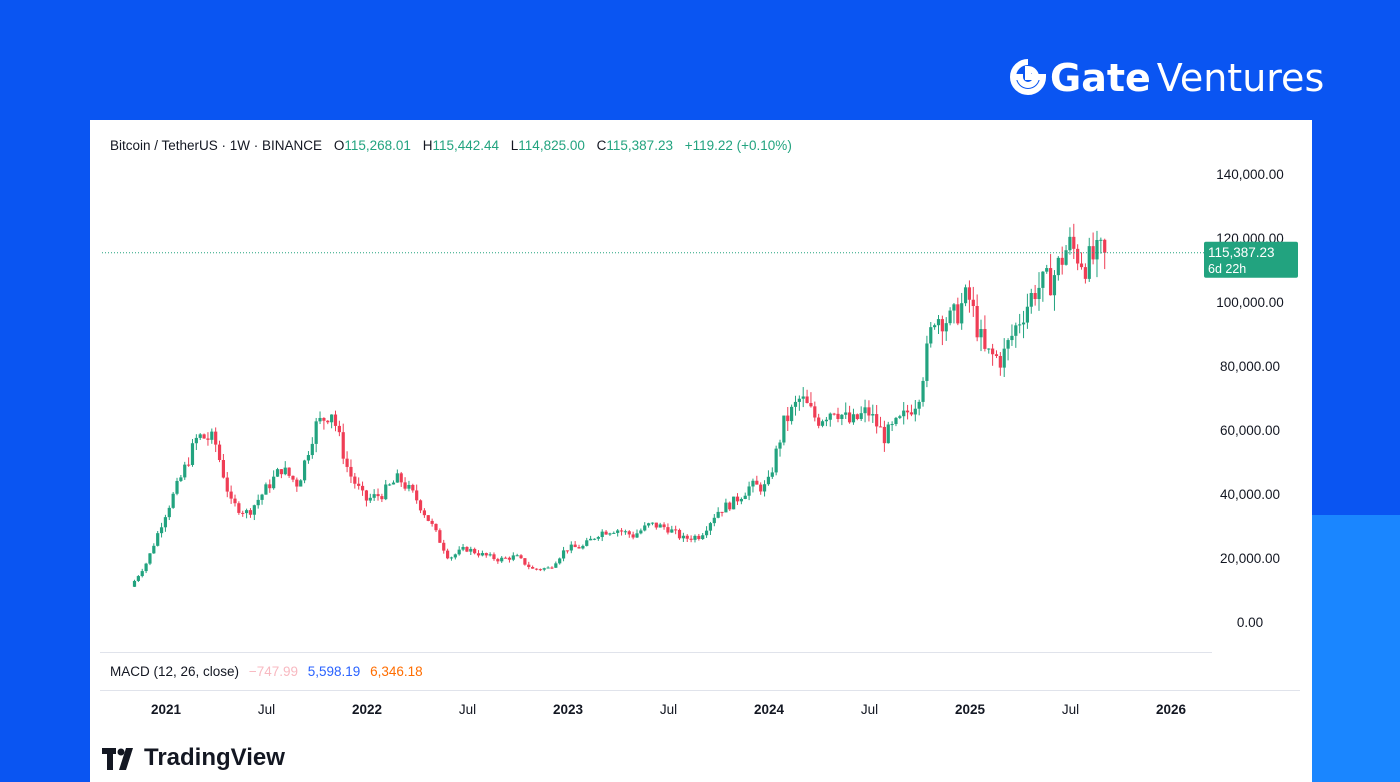  Describe the element at coordinates (1227, 269) in the screenshot. I see `countdown-value: 6d 22h` at that location.